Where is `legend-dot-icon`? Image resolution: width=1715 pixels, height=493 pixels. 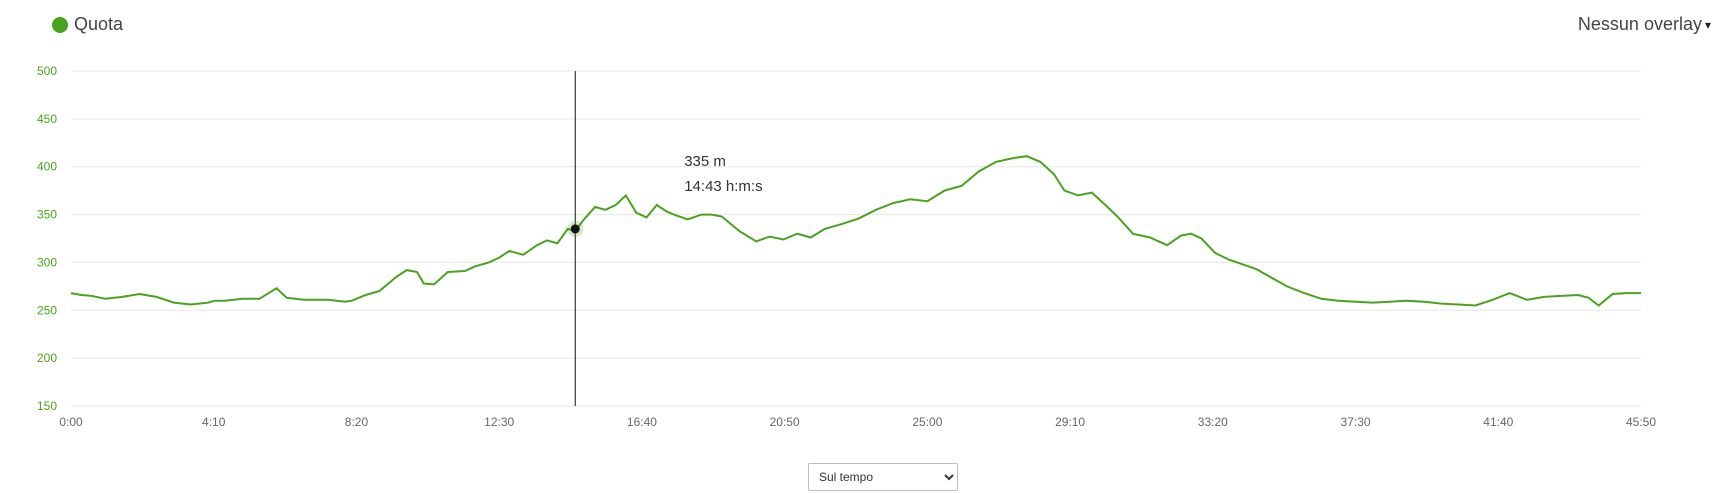
legend-dot-icon is located at coordinates (60, 24).